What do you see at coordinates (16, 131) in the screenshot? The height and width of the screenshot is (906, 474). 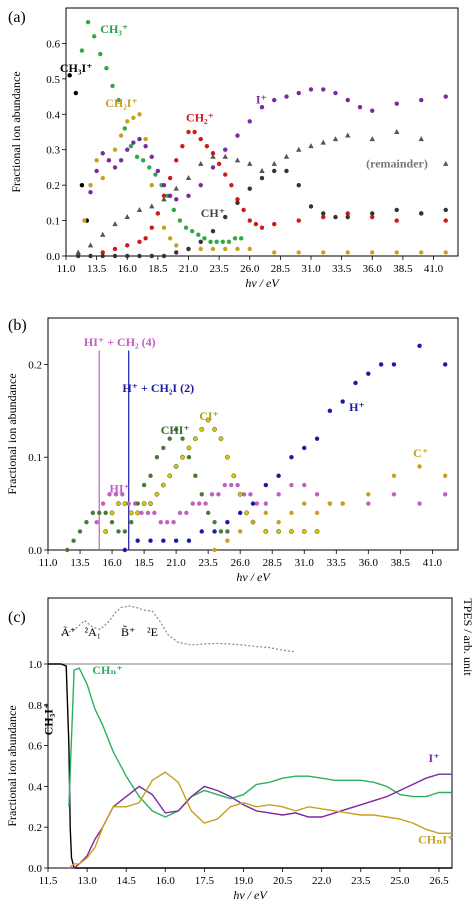 I see `y-axis-label: Fractional ion abundance` at bounding box center [16, 131].